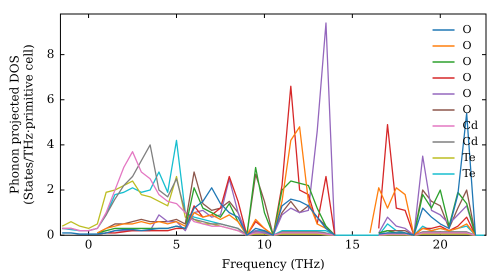 This screenshot has height=280, width=500. Describe the element at coordinates (50, 144) in the screenshot. I see `y-tick-label: 4` at that location.